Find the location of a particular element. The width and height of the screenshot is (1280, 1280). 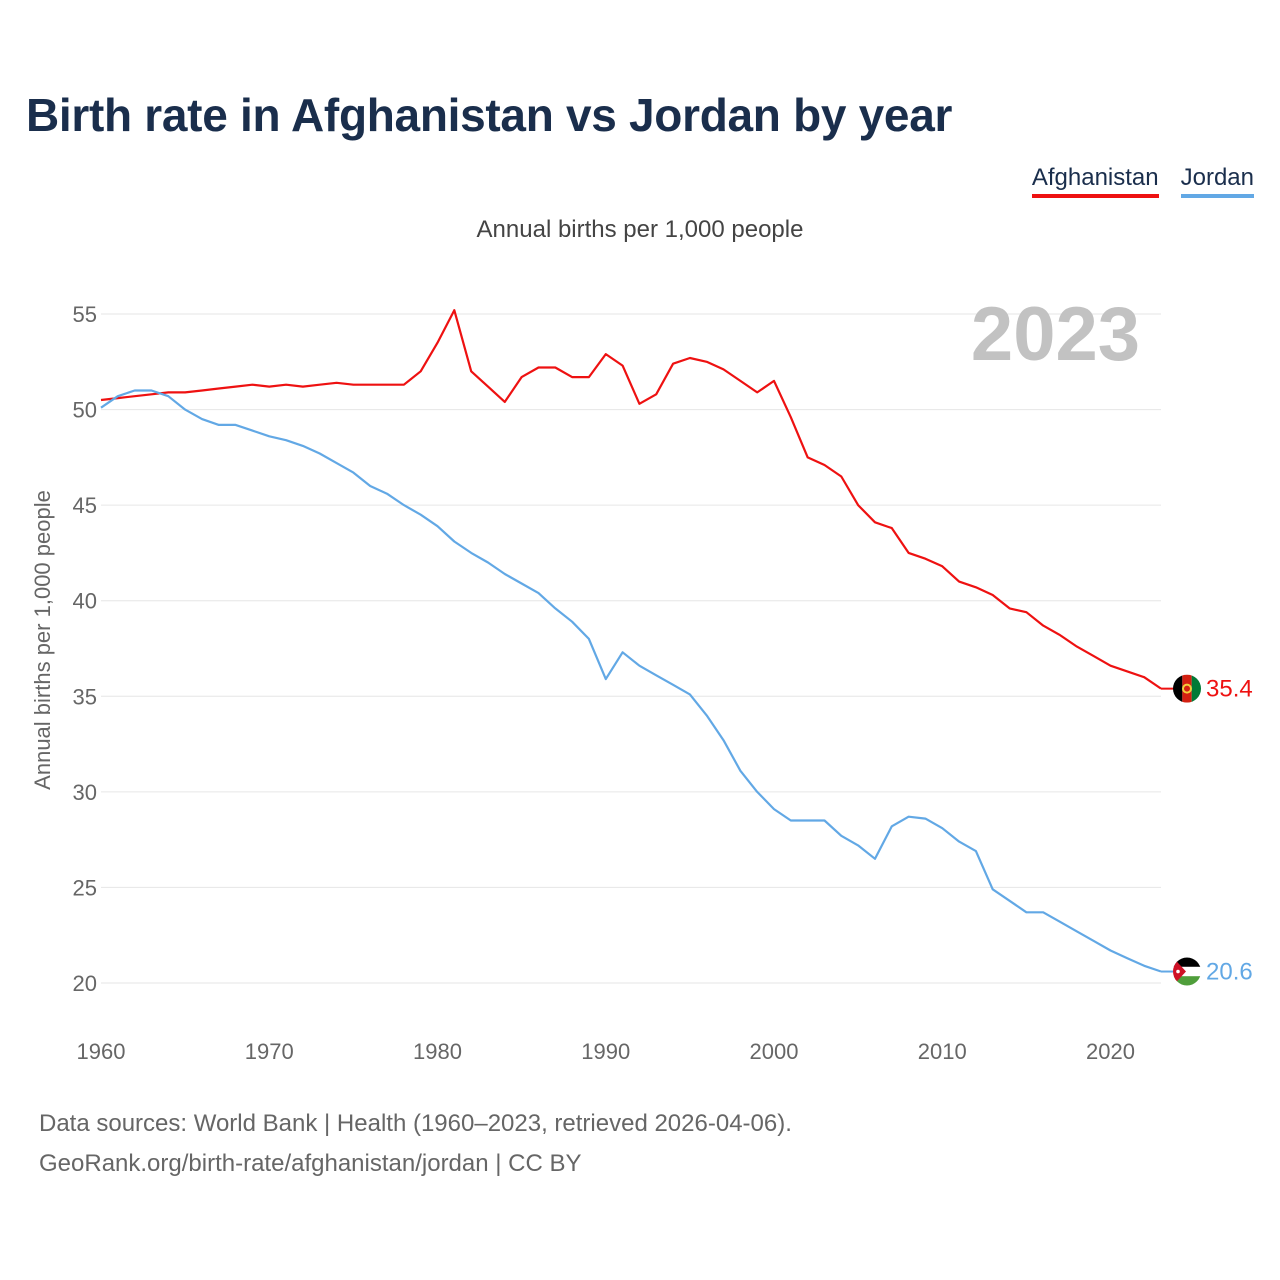

x-tick-1980: 1980 is located at coordinates (437, 1051).